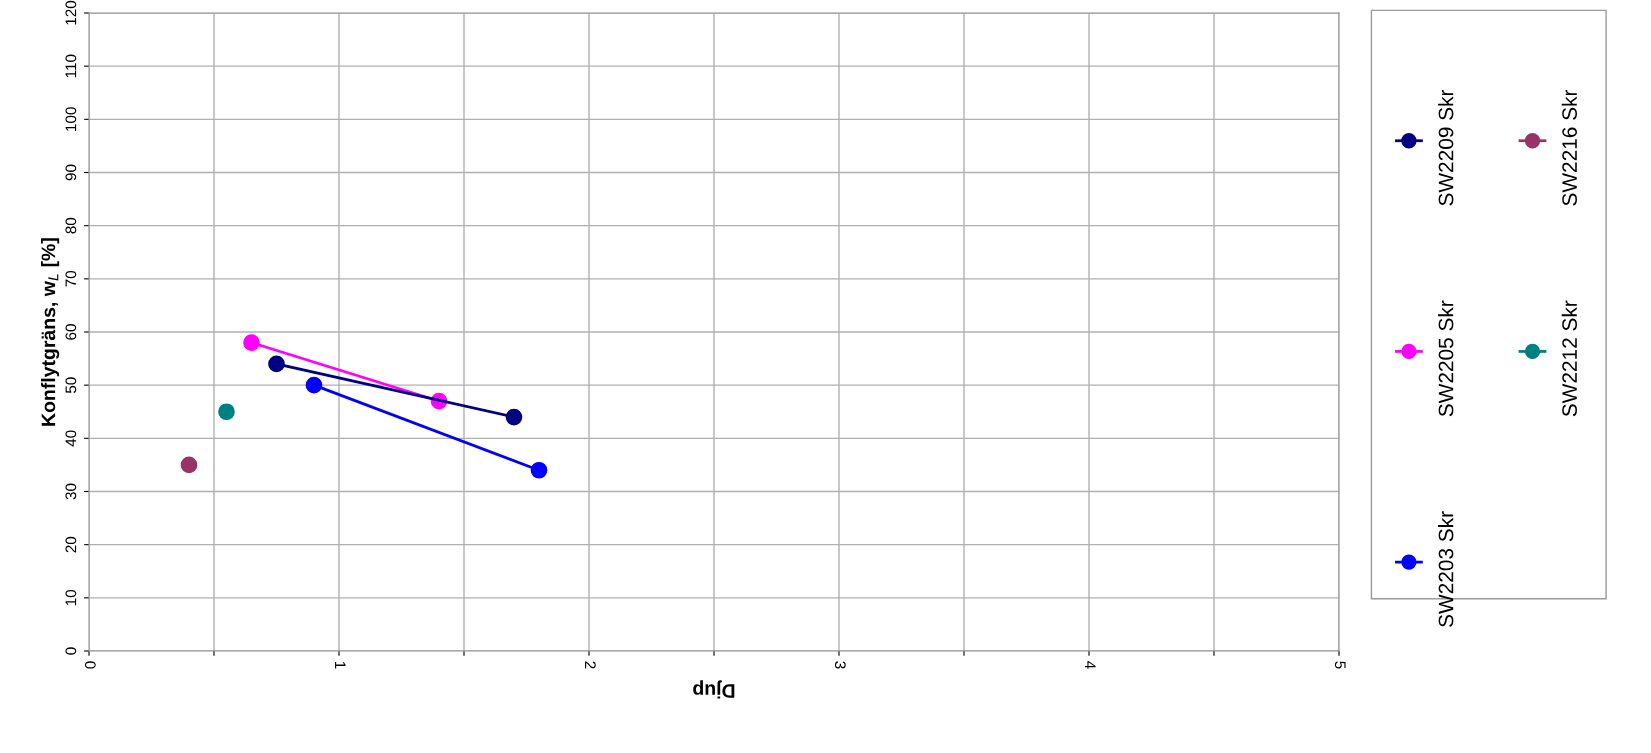  Describe the element at coordinates (1446, 147) in the screenshot. I see `legend-label: SW2209 Skr` at that location.